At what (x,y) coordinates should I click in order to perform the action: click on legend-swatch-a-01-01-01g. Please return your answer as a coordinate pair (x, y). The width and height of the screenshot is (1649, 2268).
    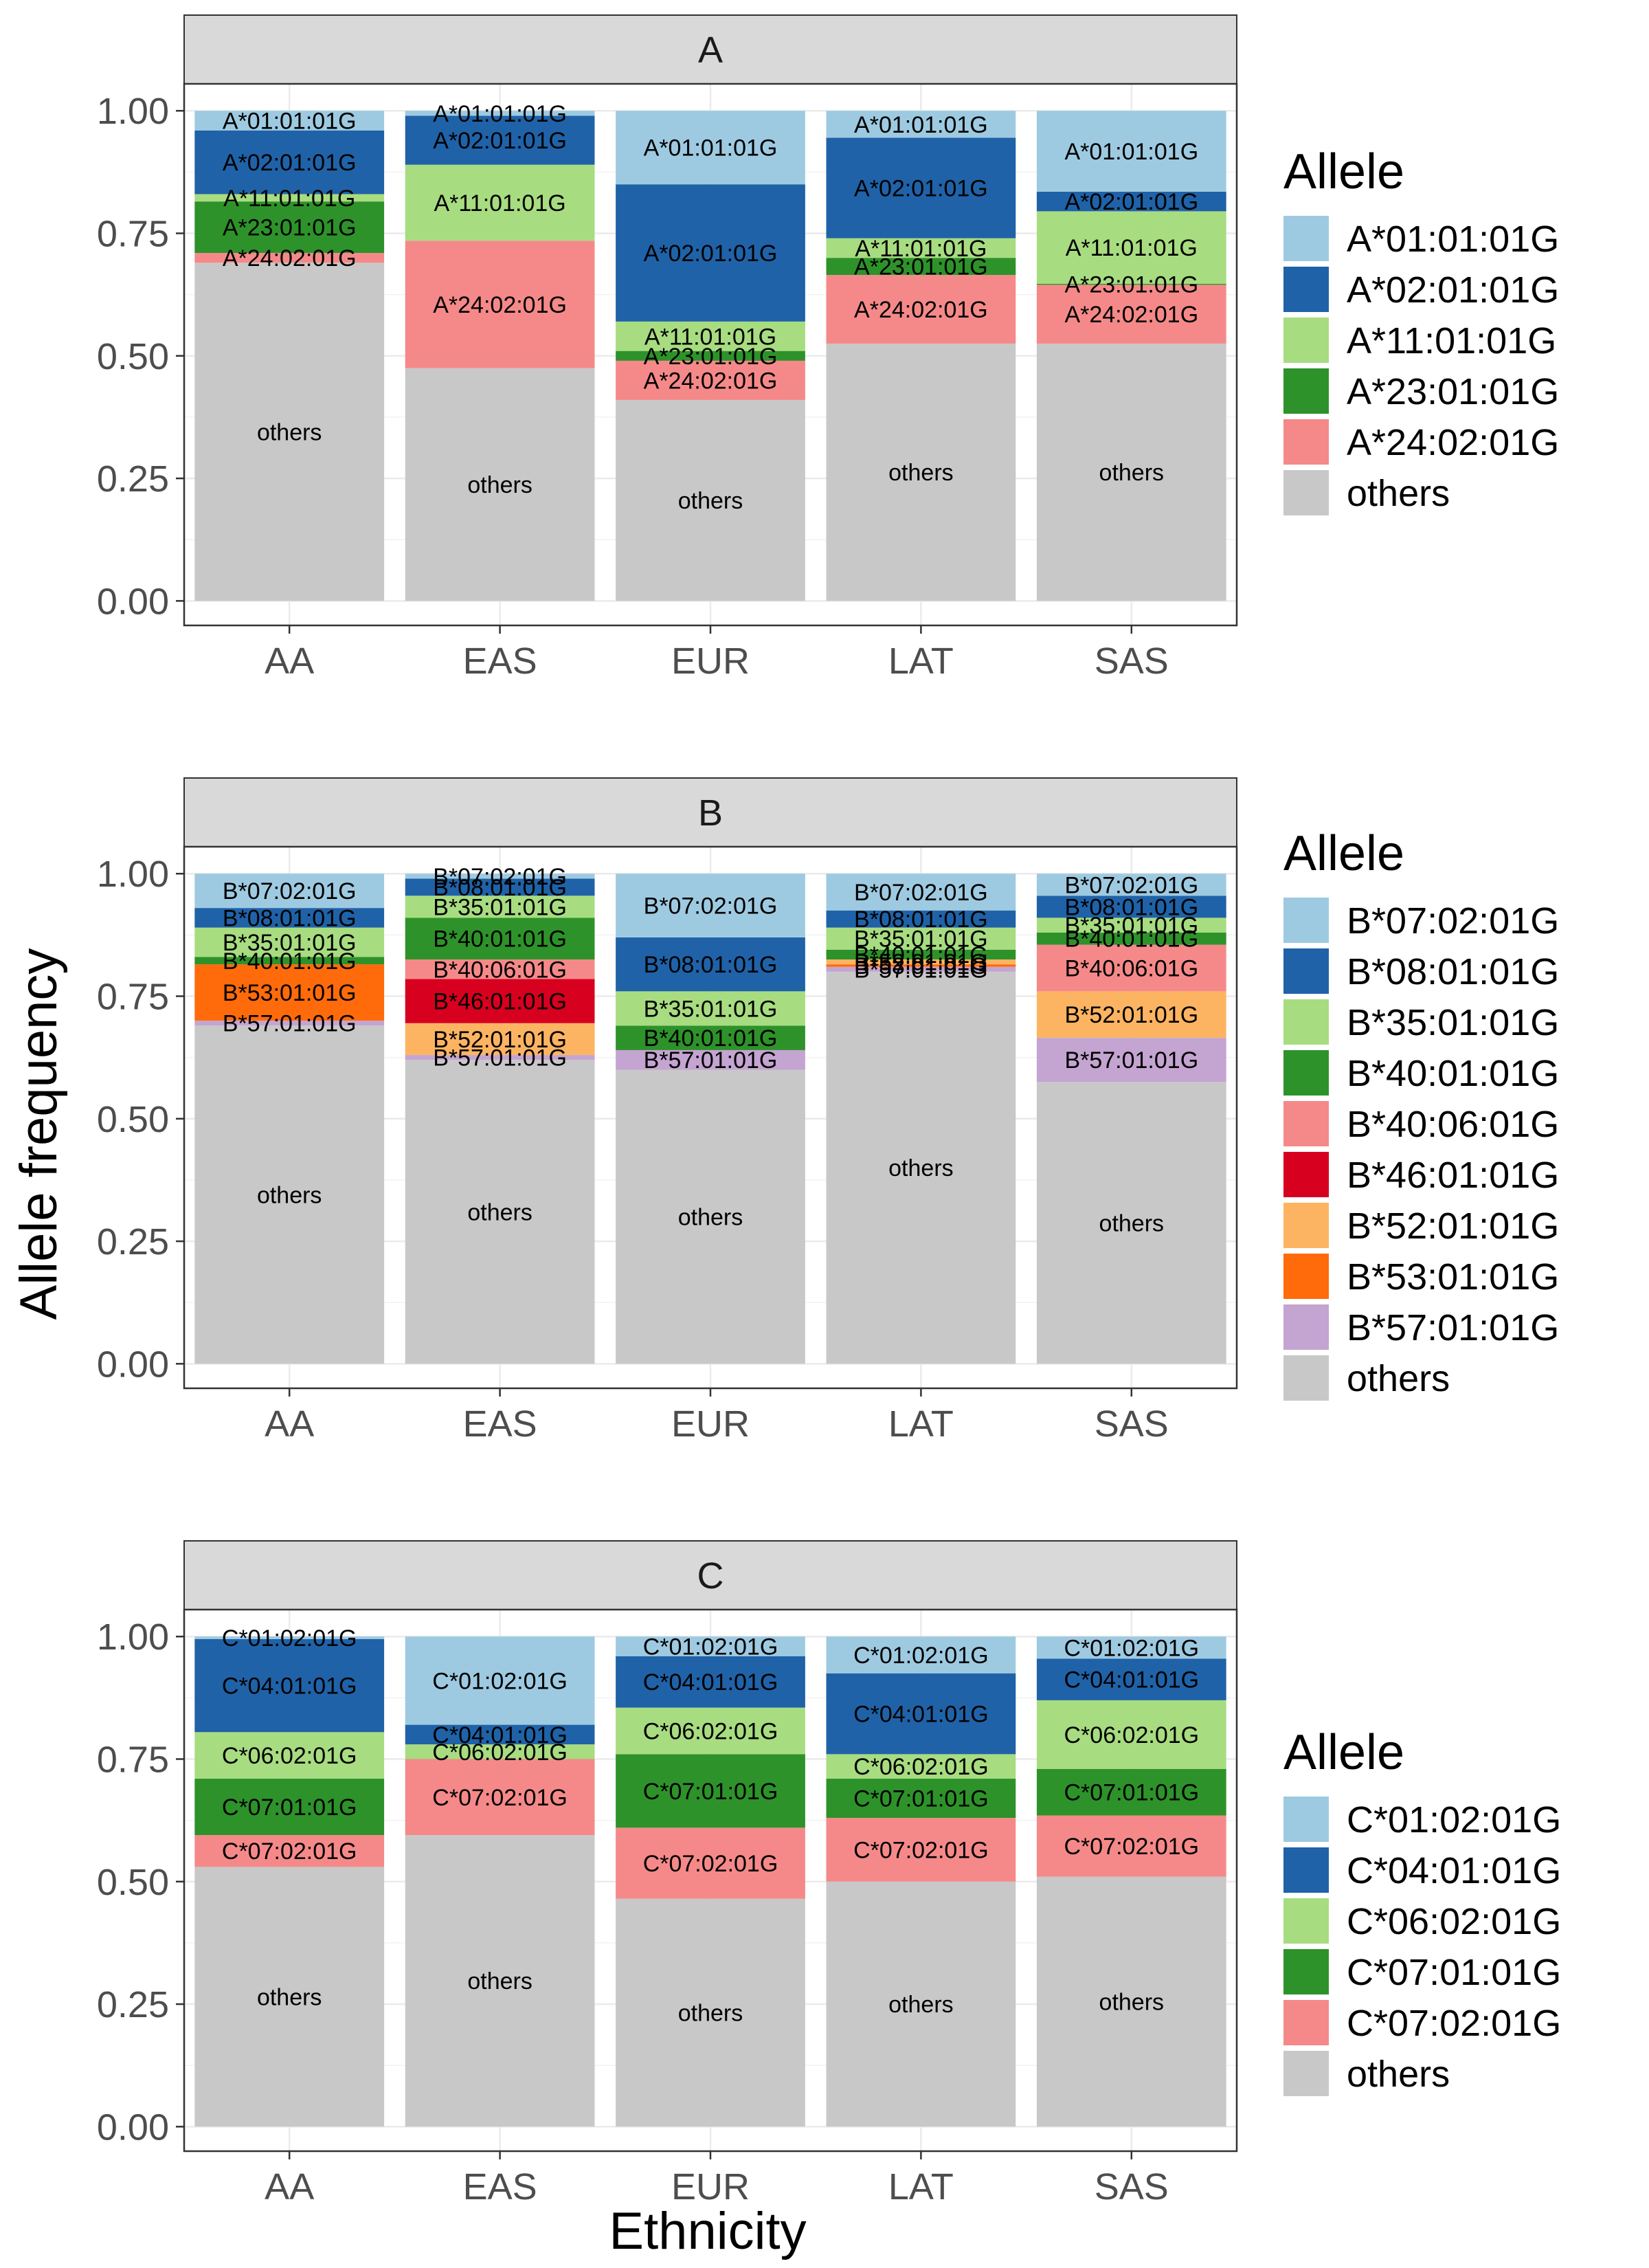
    Looking at the image, I should click on (1306, 238).